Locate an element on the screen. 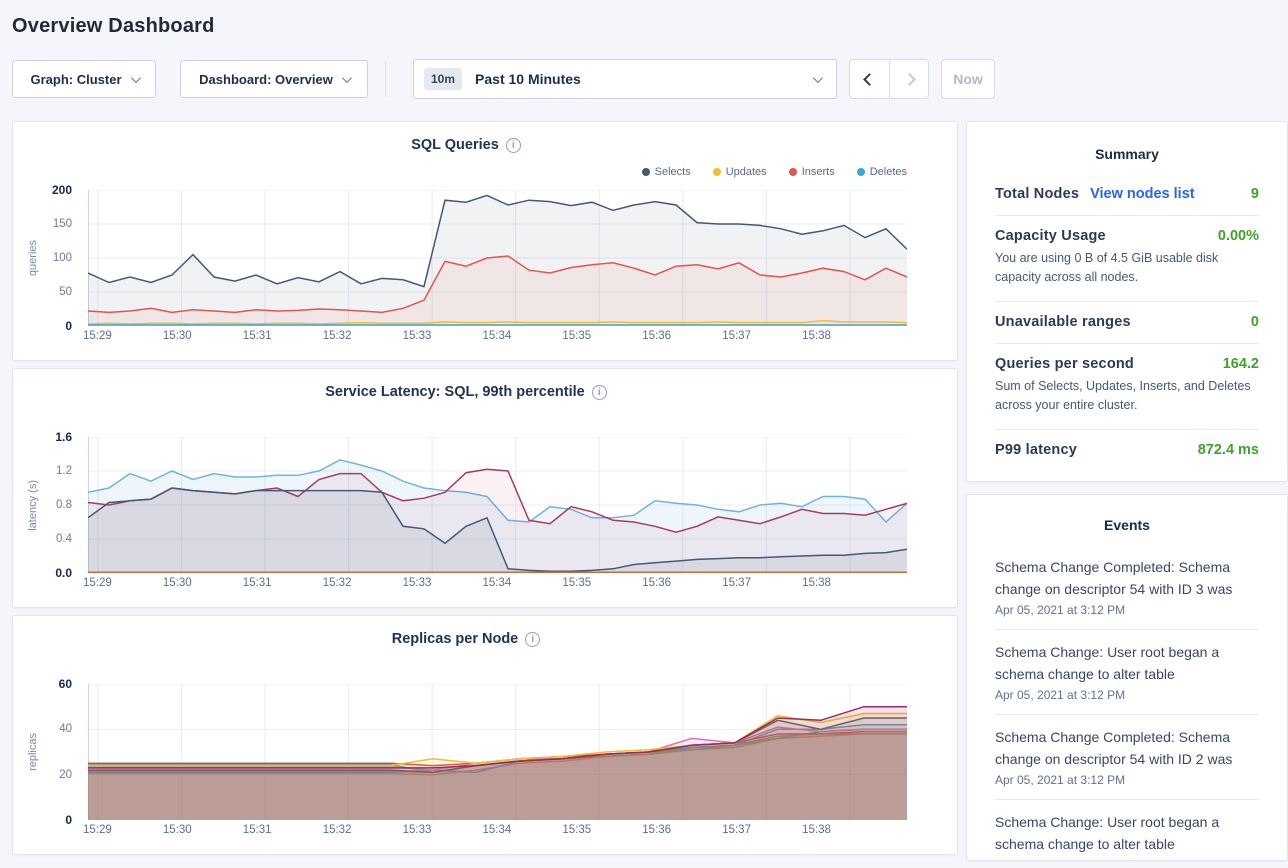  series-line-node-magenta is located at coordinates (497, 737).